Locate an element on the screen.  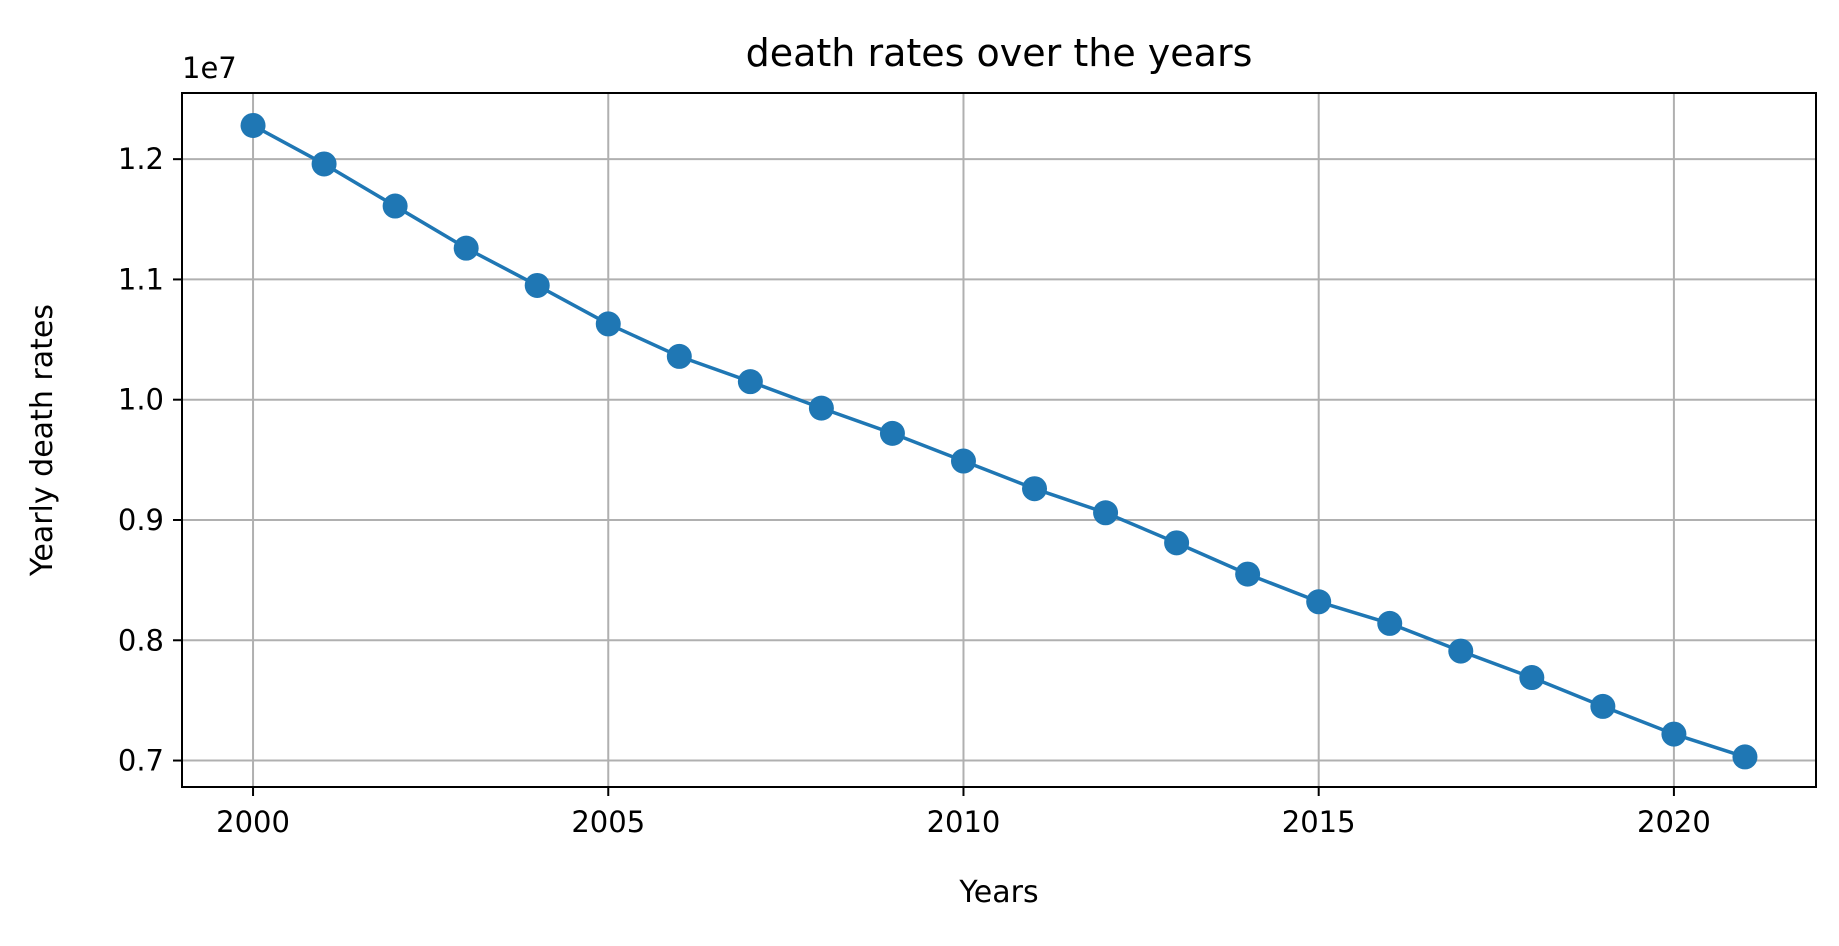
y-axis-label: Yearly death rates is located at coordinates (42, 440).